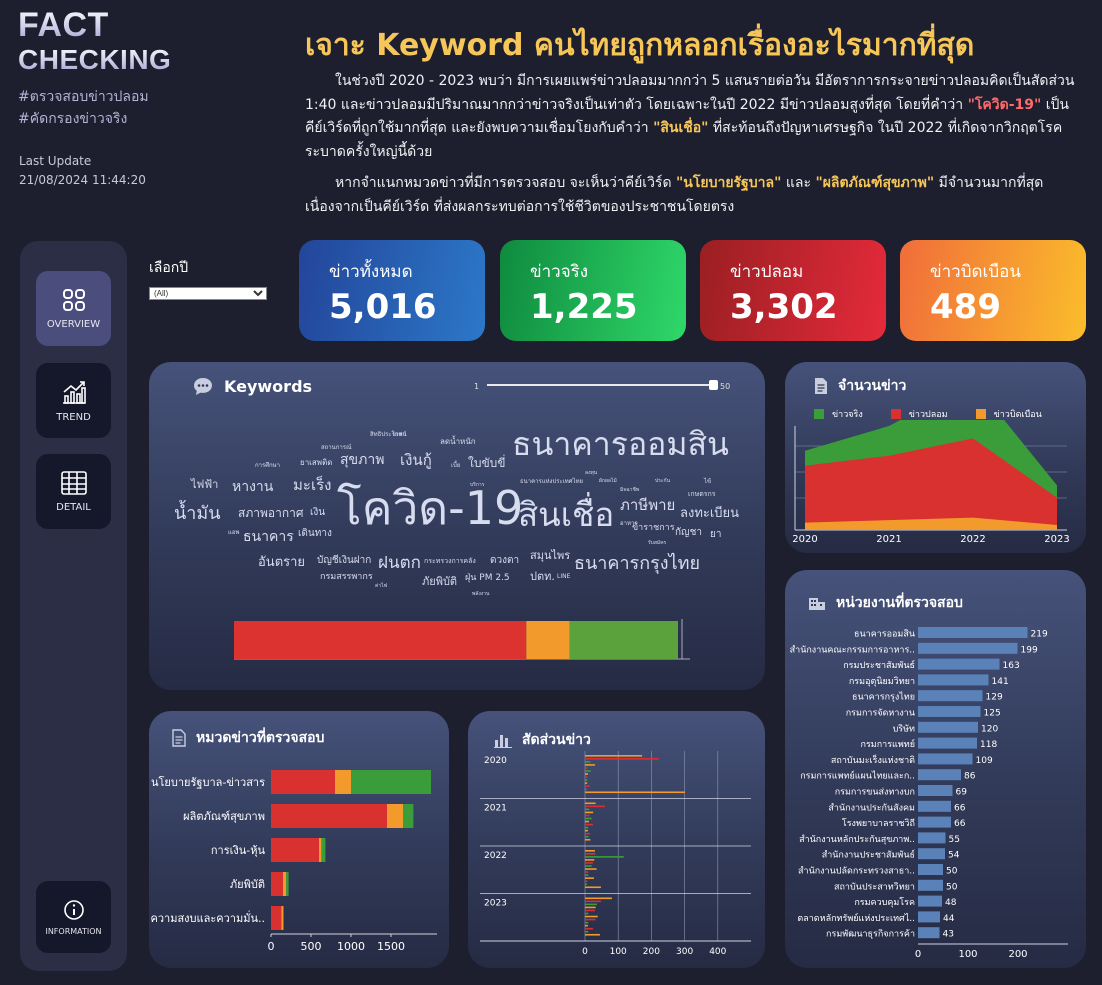 This screenshot has height=985, width=1102. I want to click on table-icon, so click(73, 483).